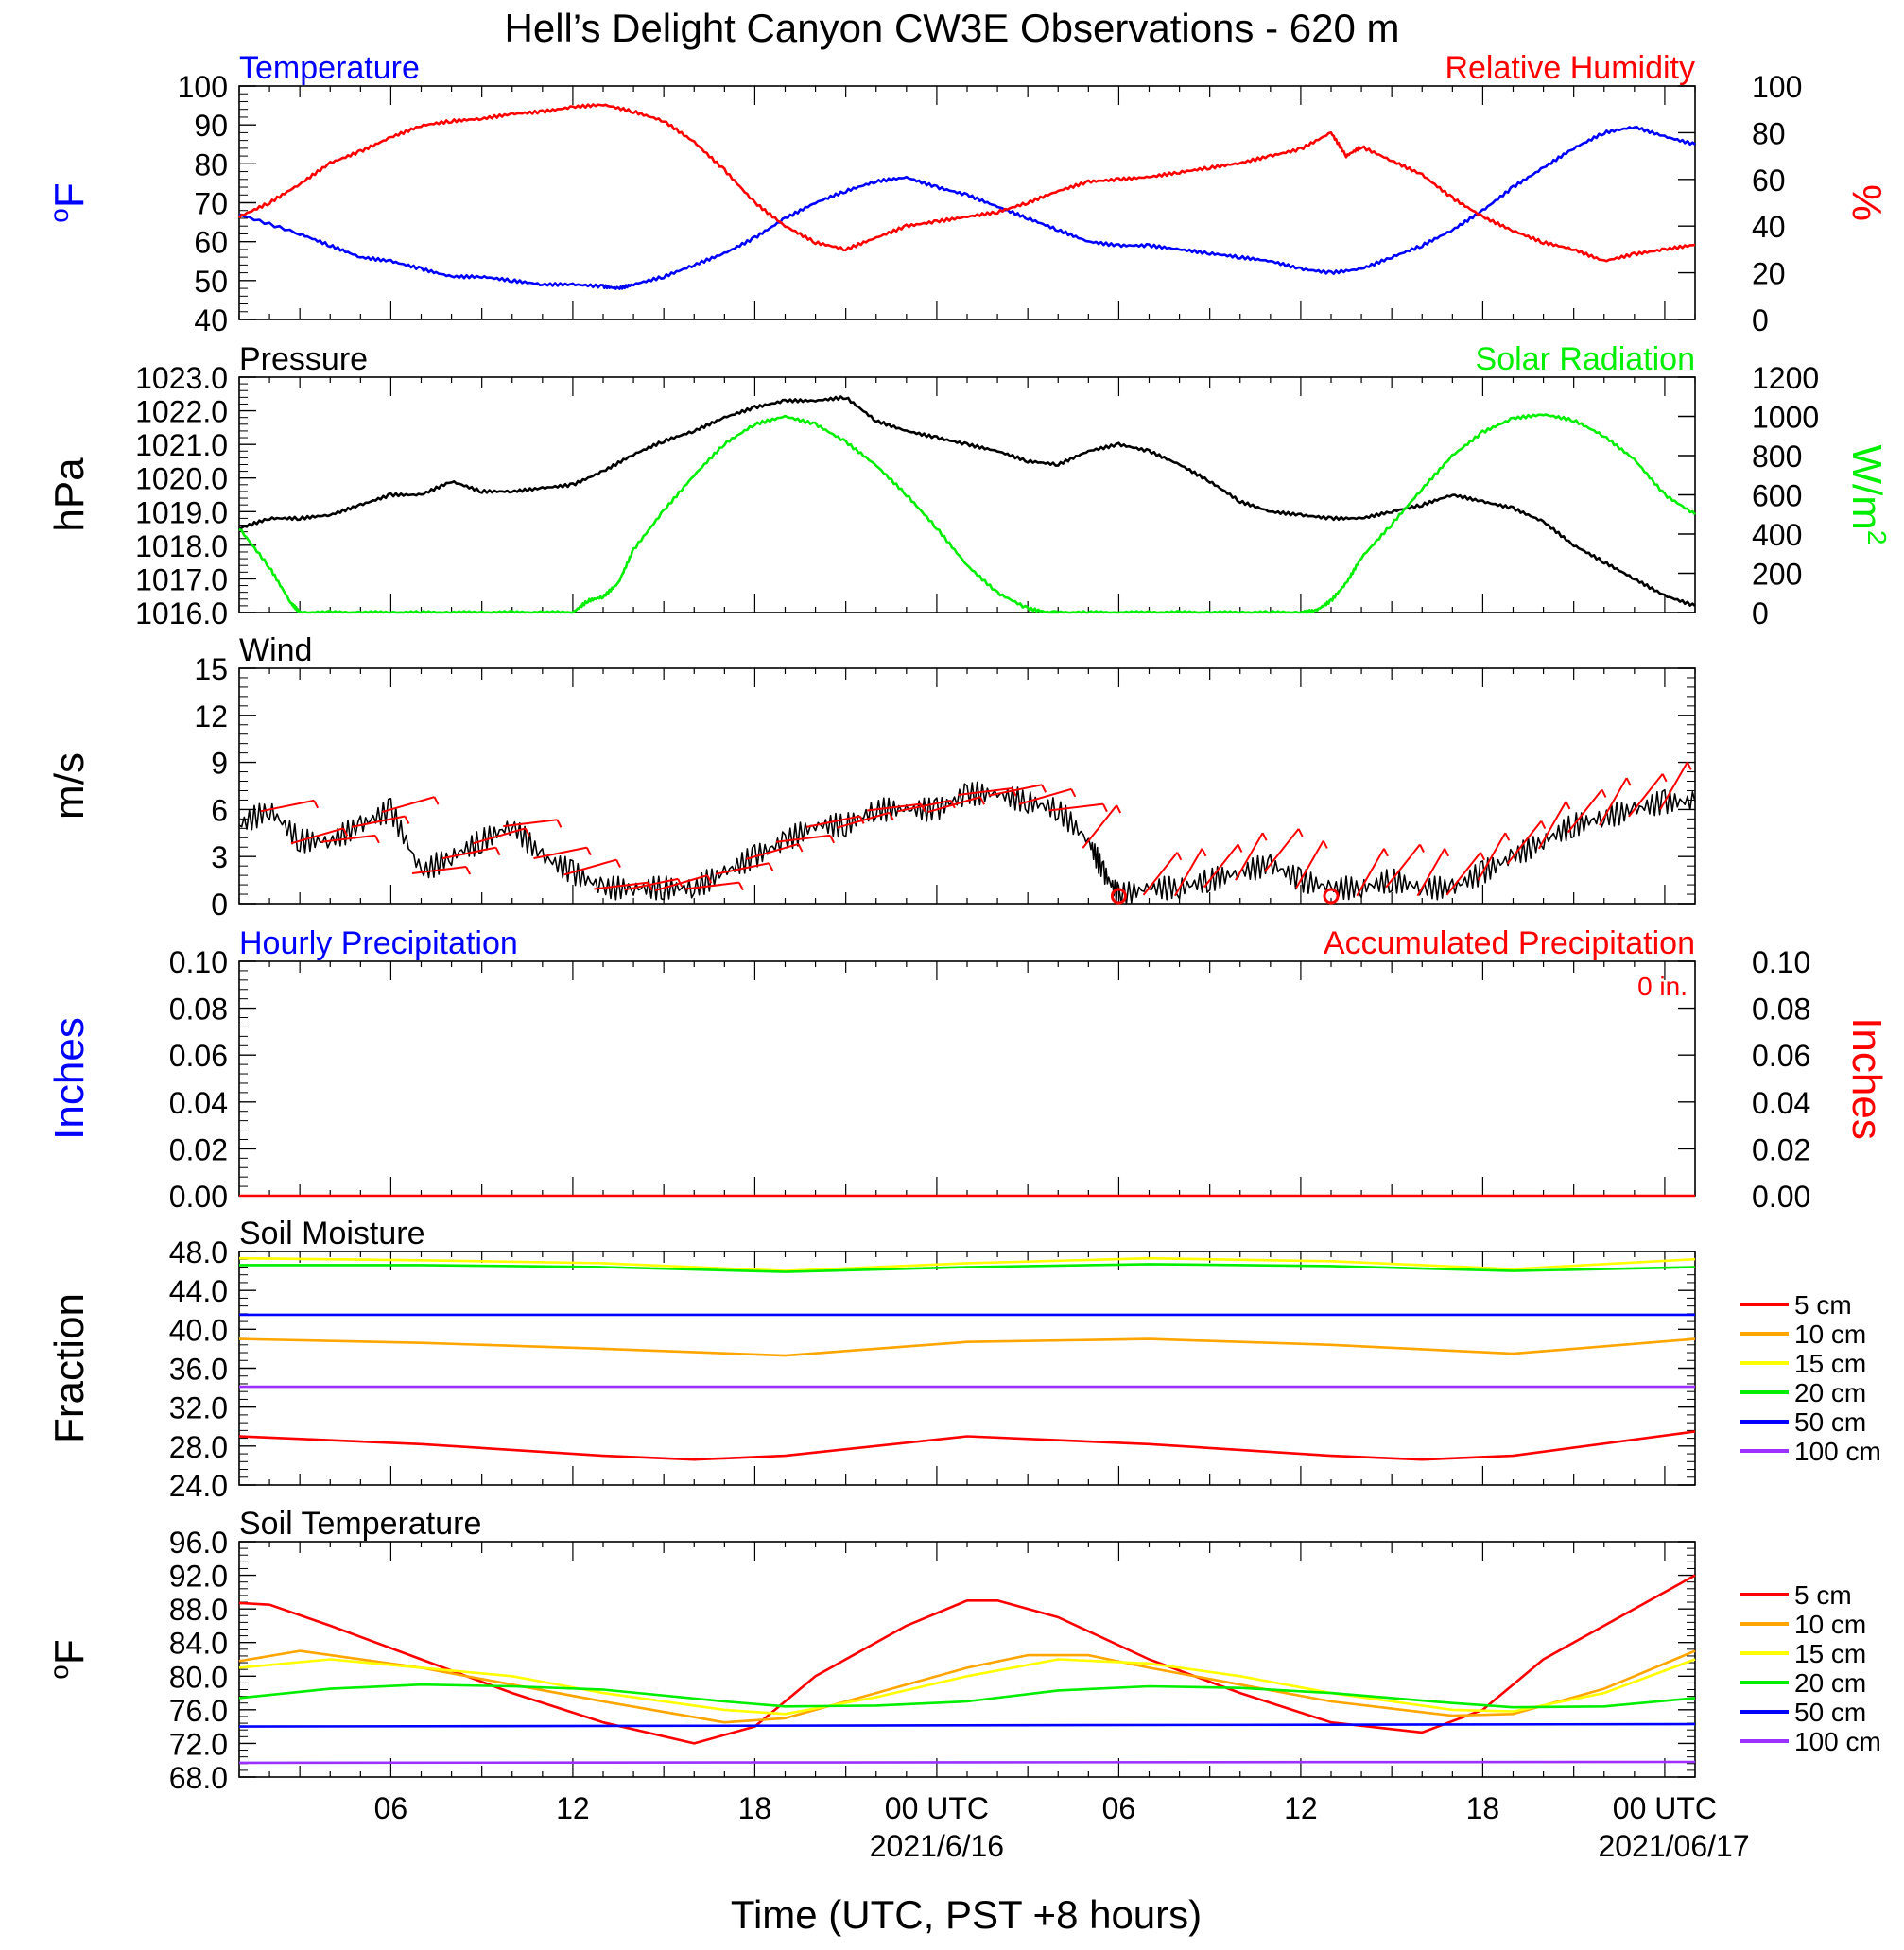 The height and width of the screenshot is (1950, 1904). I want to click on ylabel-left: oF, so click(68, 202).